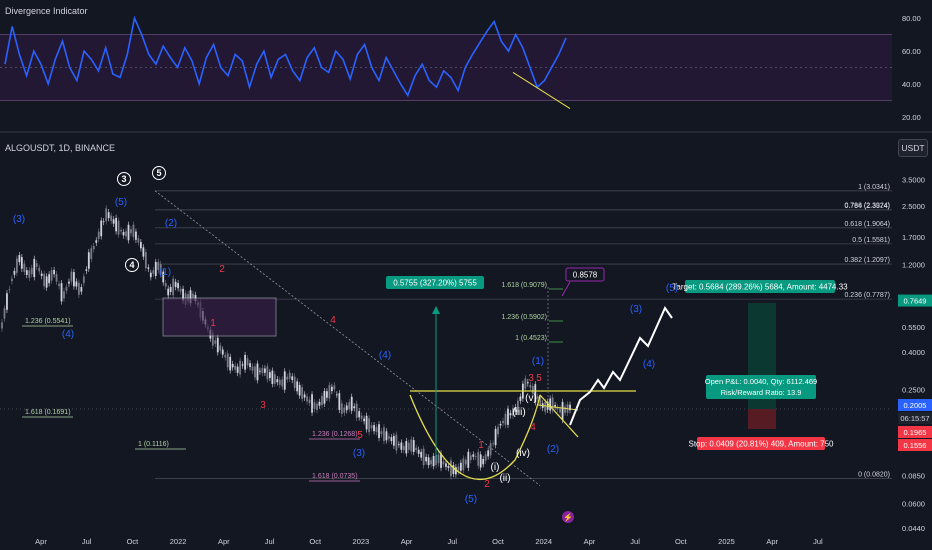  What do you see at coordinates (874, 474) in the screenshot?
I see `fib-label: 0 (0.0820)` at bounding box center [874, 474].